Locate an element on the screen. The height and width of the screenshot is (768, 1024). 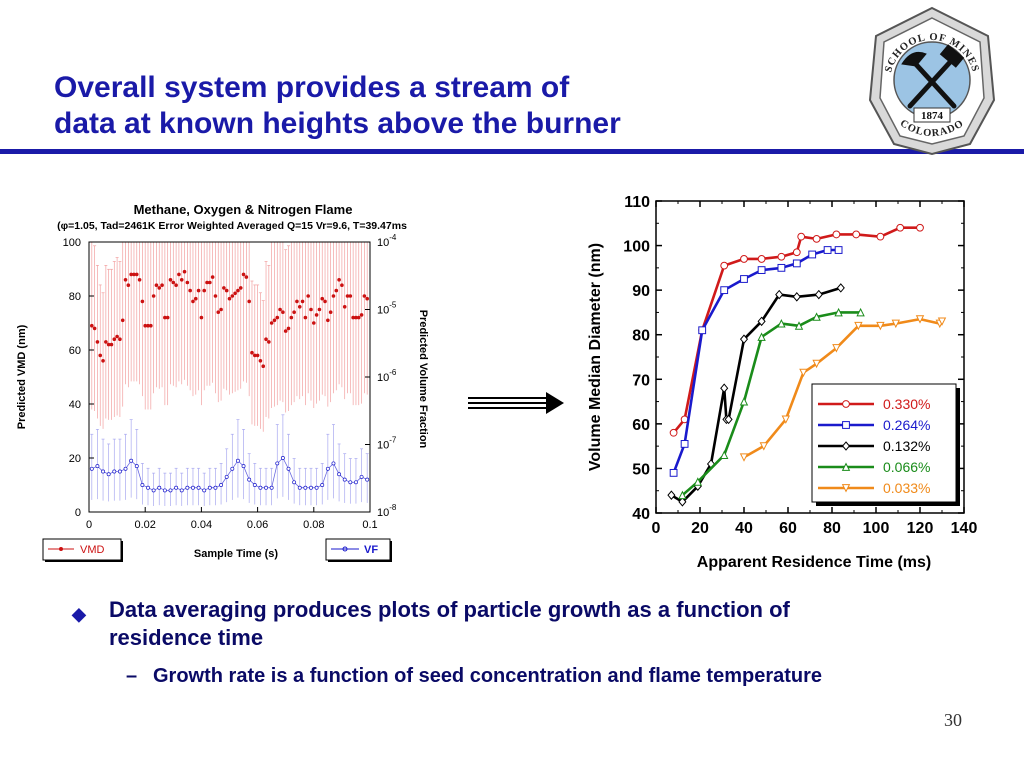
right-chart-y-tick-label: 60 is located at coordinates (641, 425).